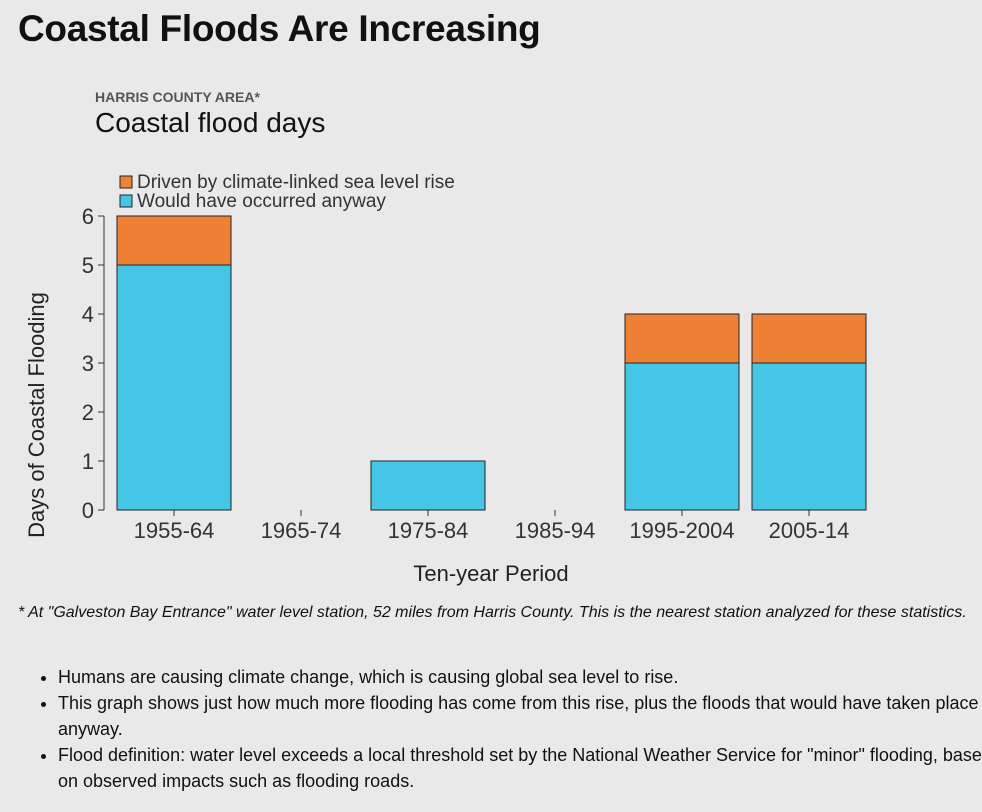 This screenshot has width=982, height=812. I want to click on y-tick-label: 5, so click(88, 265).